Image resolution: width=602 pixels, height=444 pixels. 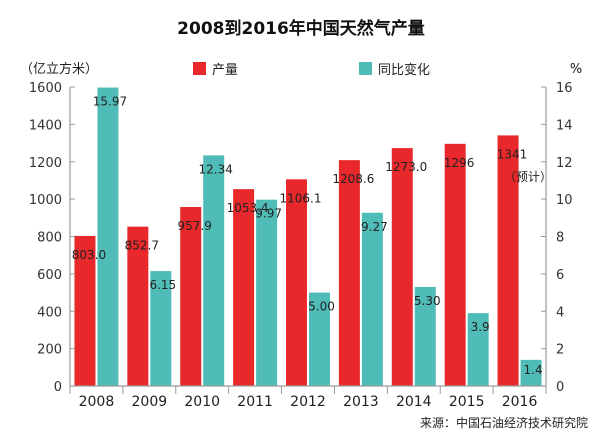 What do you see at coordinates (427, 301) in the screenshot?
I see `data-label-yoy: 5.30` at bounding box center [427, 301].